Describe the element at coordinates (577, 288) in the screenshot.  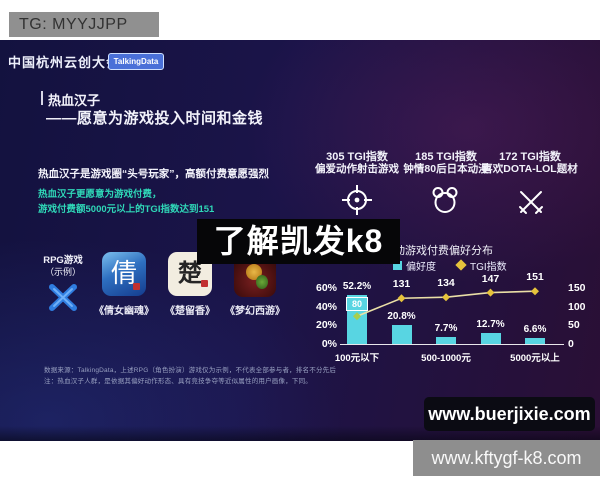
I see `right-axis-tick: 150` at that location.